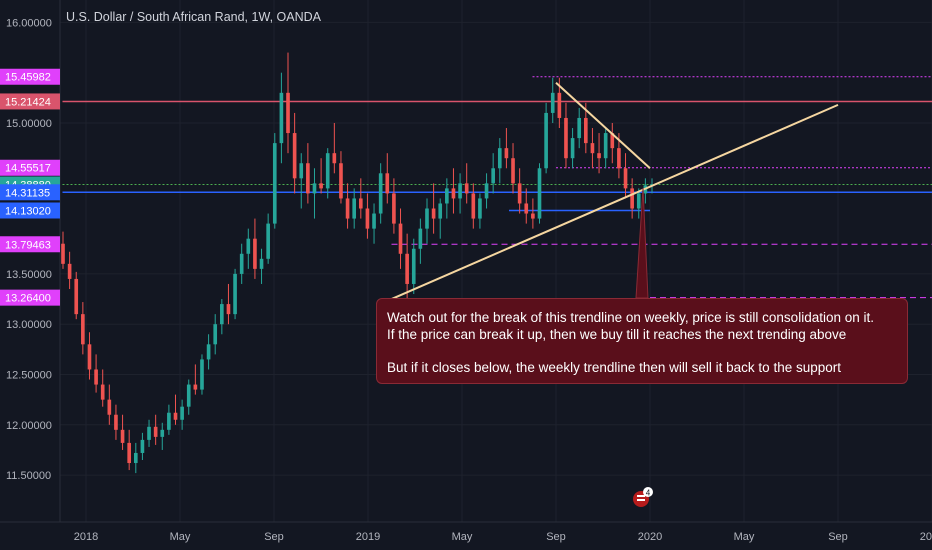 The height and width of the screenshot is (550, 932). Describe the element at coordinates (603, 126) in the screenshot. I see `trendline` at that location.